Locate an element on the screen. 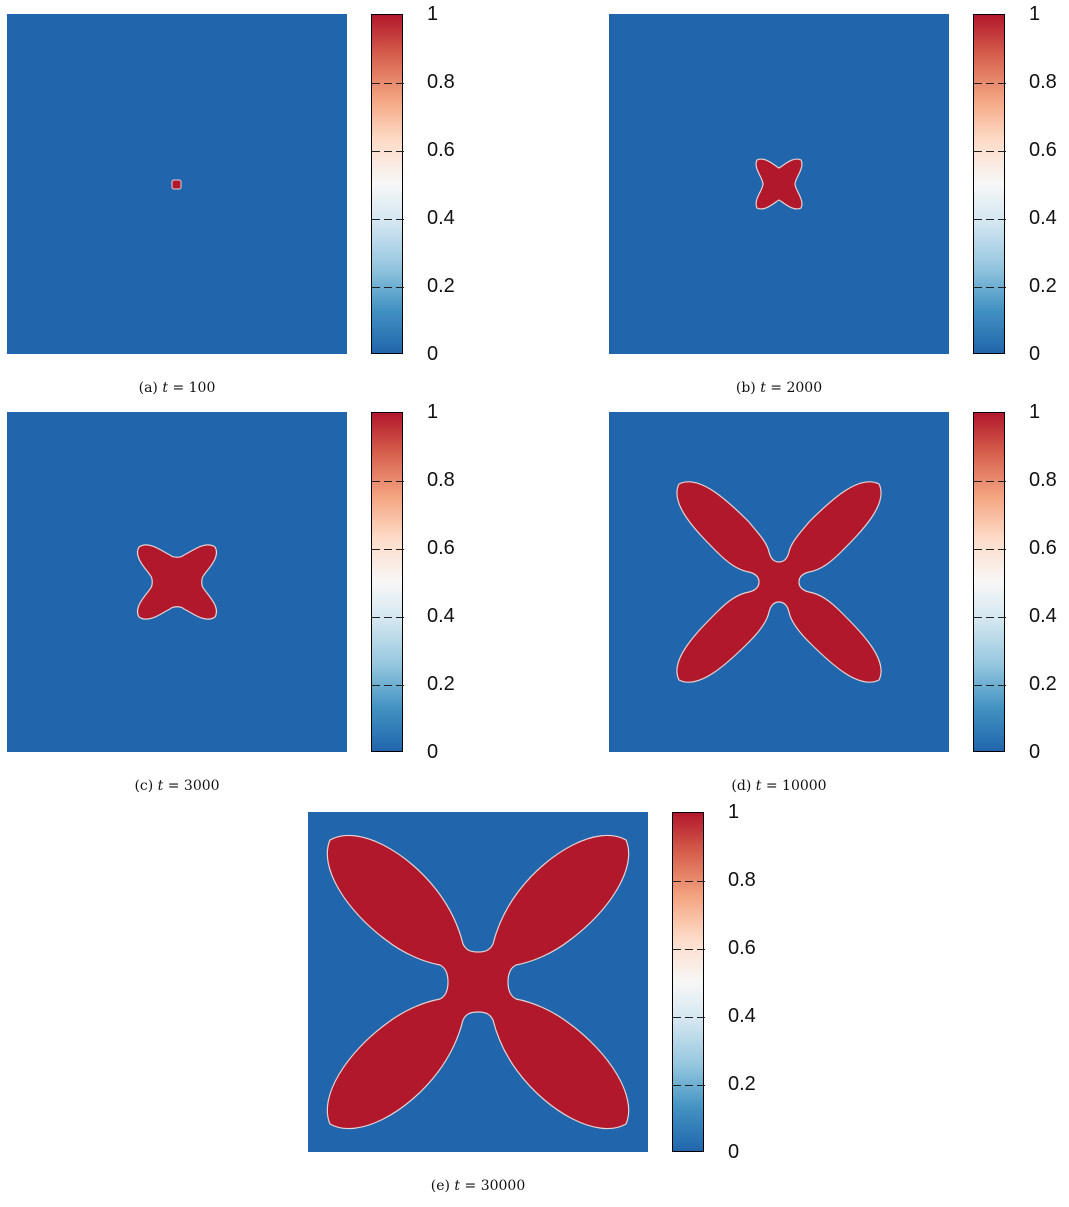  phase-field-c is located at coordinates (177, 582).